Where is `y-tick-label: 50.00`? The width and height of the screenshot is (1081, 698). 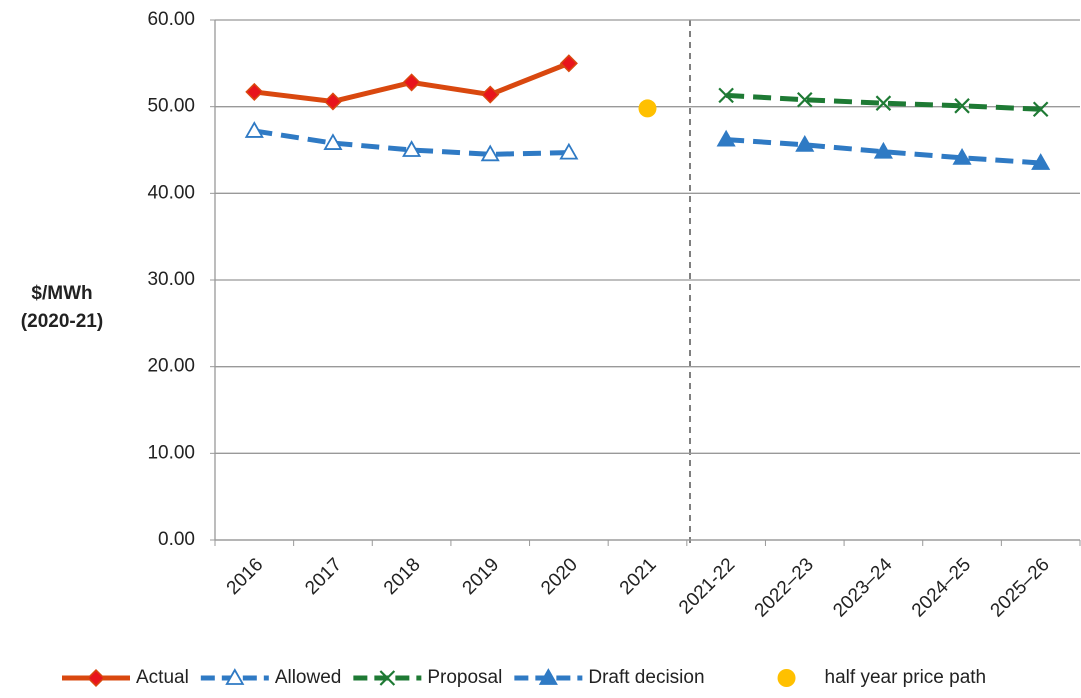
y-tick-label: 50.00 is located at coordinates (171, 106).